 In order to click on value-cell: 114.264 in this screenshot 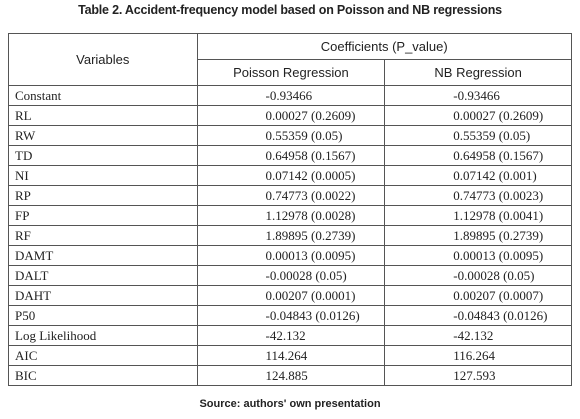, I will do `click(291, 355)`.